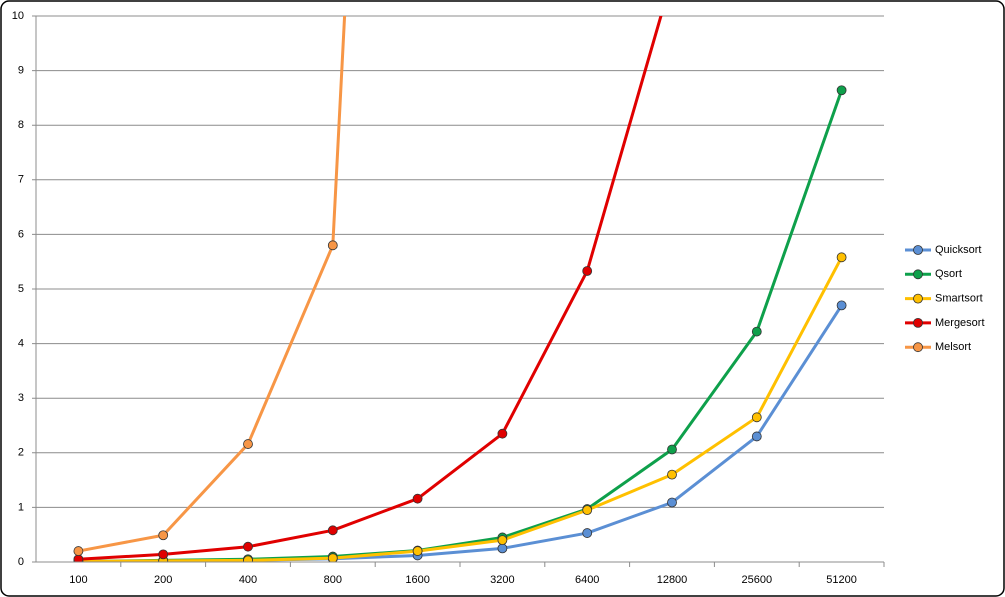 This screenshot has width=1005, height=597. Describe the element at coordinates (953, 347) in the screenshot. I see `legend-label: Melsort` at that location.